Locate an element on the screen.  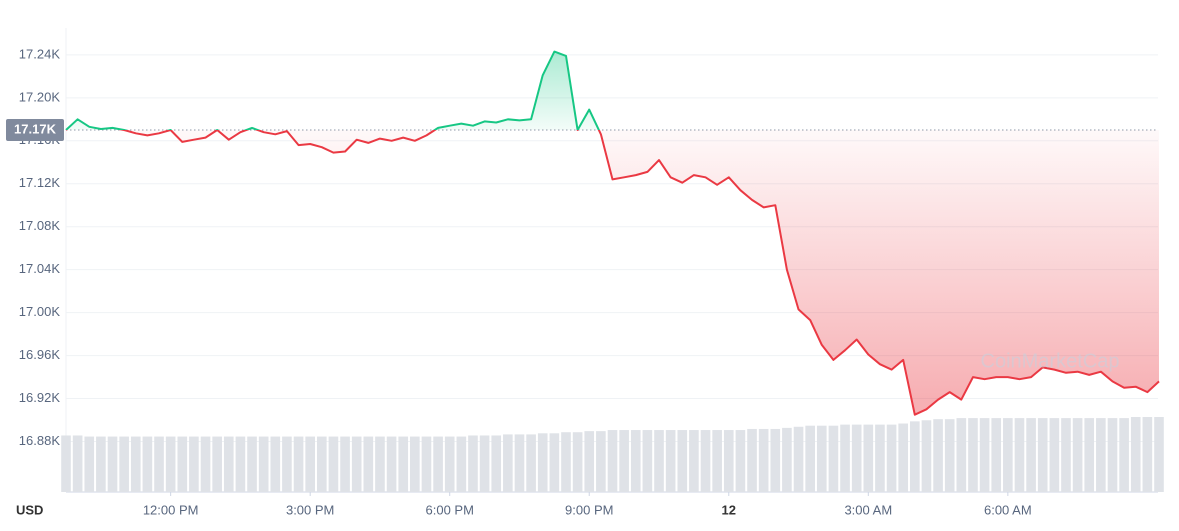
y-tick-label: 17.20K is located at coordinates (40, 96).